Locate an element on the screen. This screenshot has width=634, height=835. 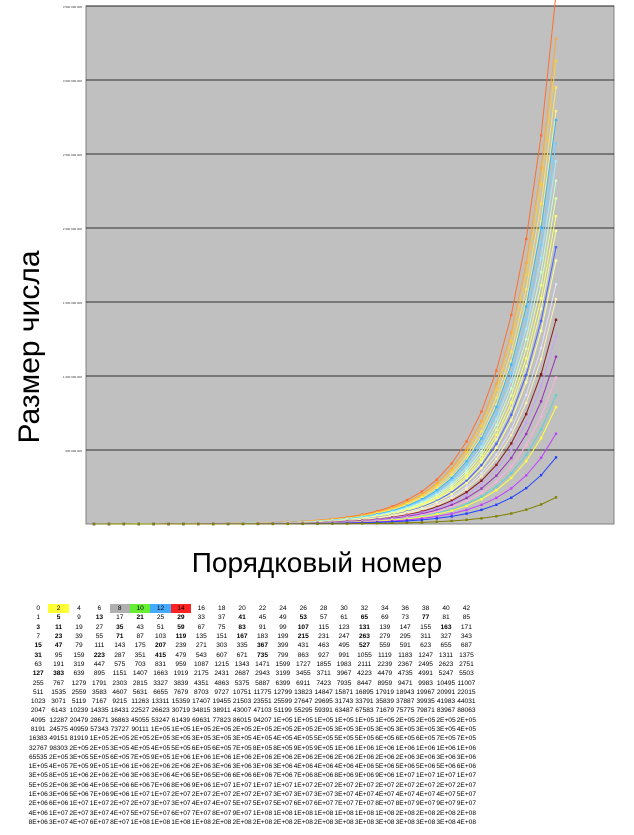
table-cell: 2495 is located at coordinates (425, 664).